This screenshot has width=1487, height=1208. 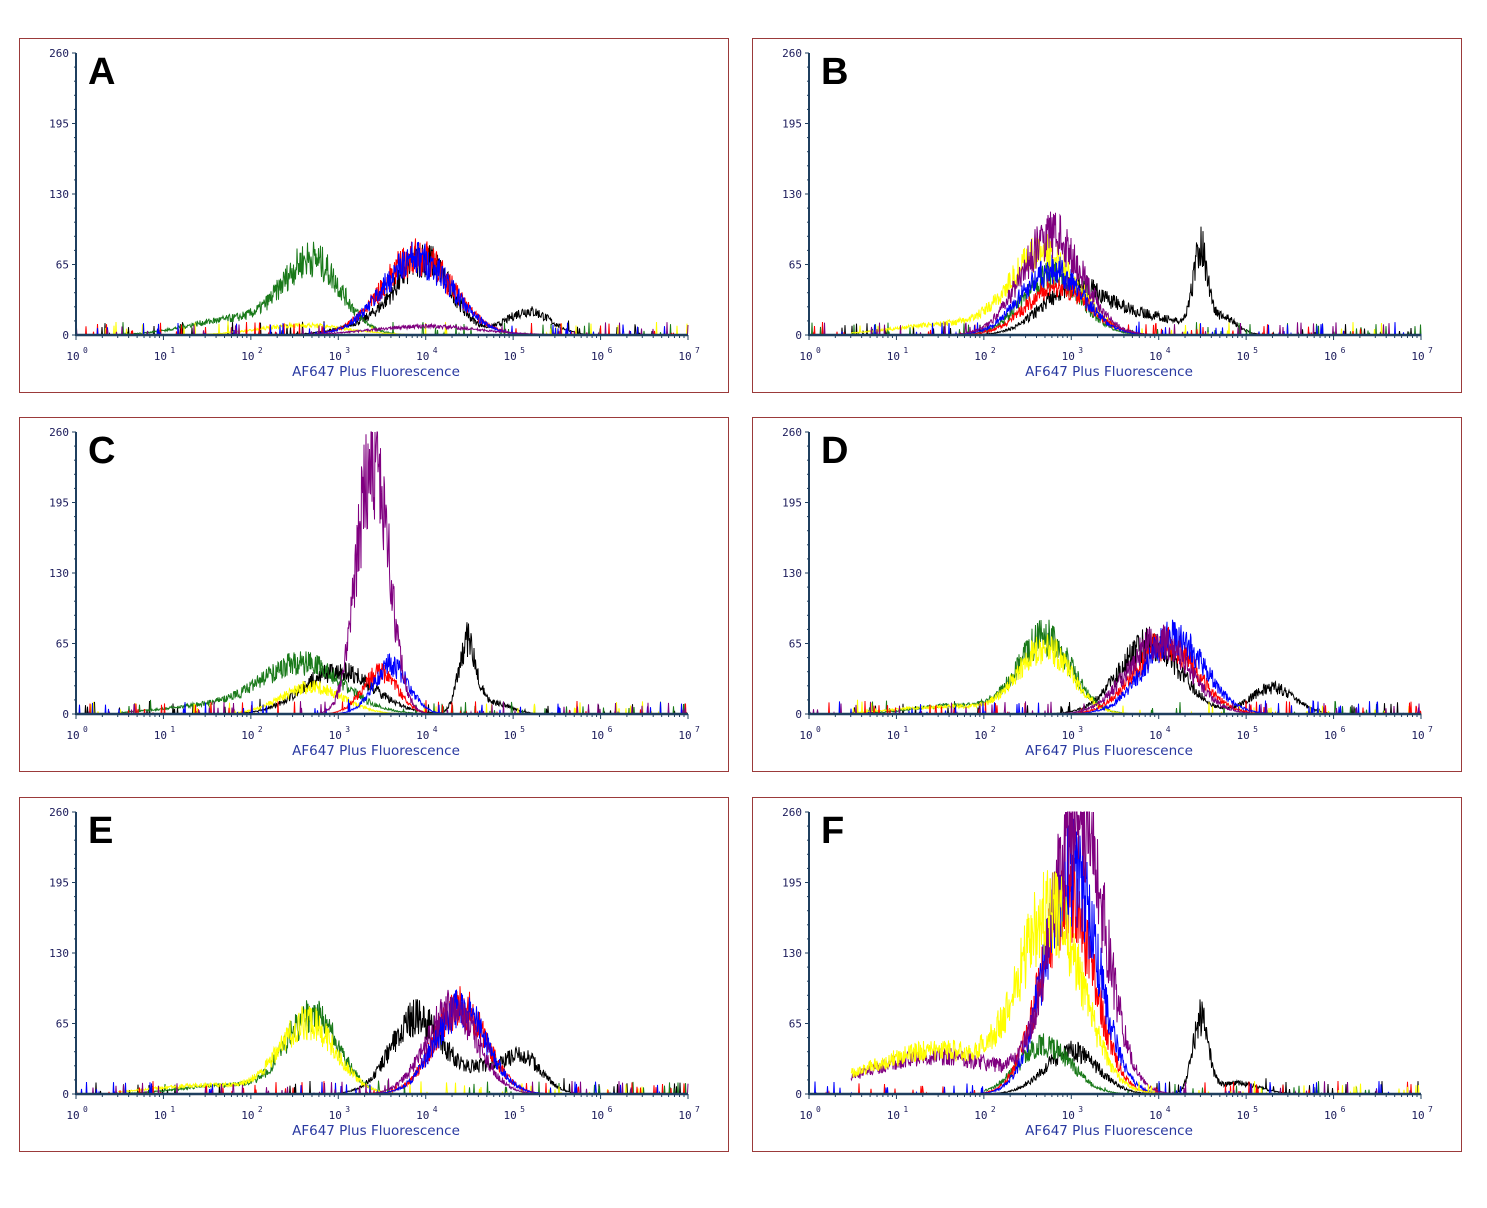 What do you see at coordinates (835, 451) in the screenshot?
I see `panel-label: D` at bounding box center [835, 451].